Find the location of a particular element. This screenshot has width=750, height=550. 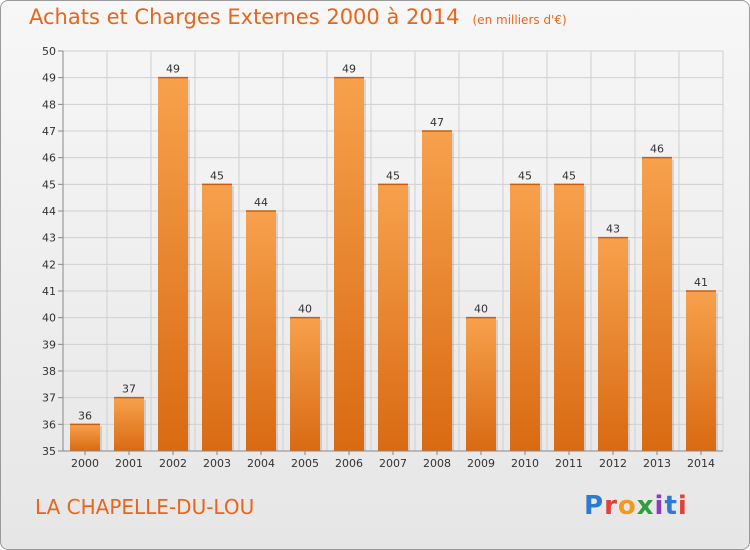

x-tick-label: 2012 is located at coordinates (613, 463).